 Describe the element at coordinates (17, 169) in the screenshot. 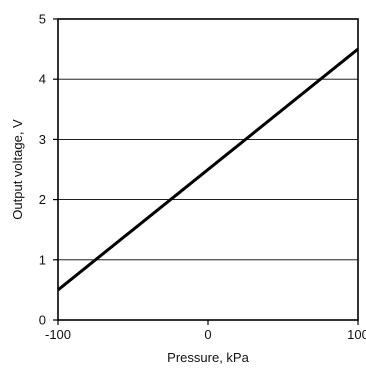

I see `y-axis-title: Output voltage, V` at that location.